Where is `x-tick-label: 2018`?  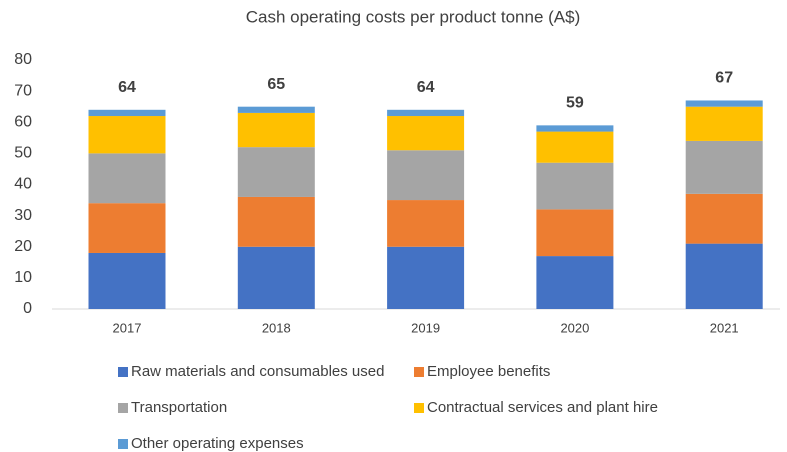 x-tick-label: 2018 is located at coordinates (276, 327).